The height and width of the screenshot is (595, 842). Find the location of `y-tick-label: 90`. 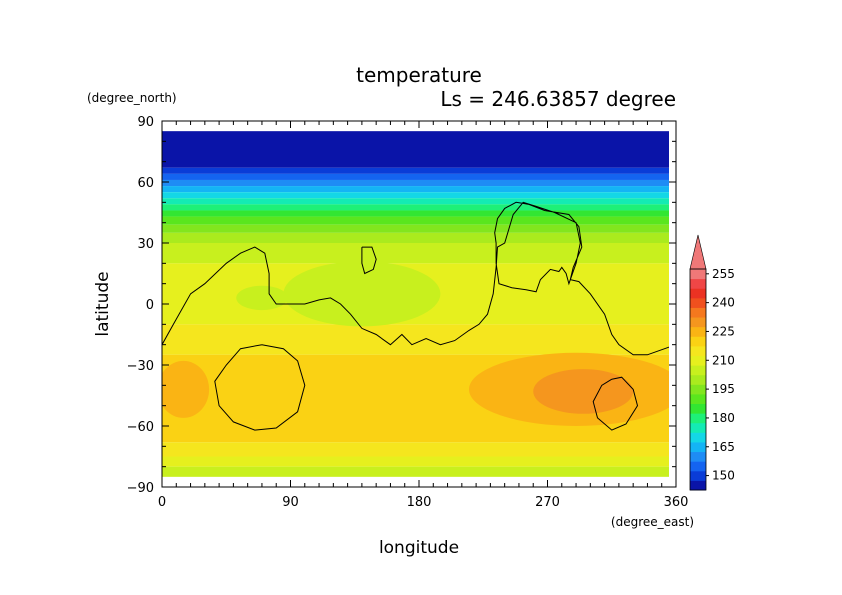

y-tick-label: 90 is located at coordinates (145, 122).